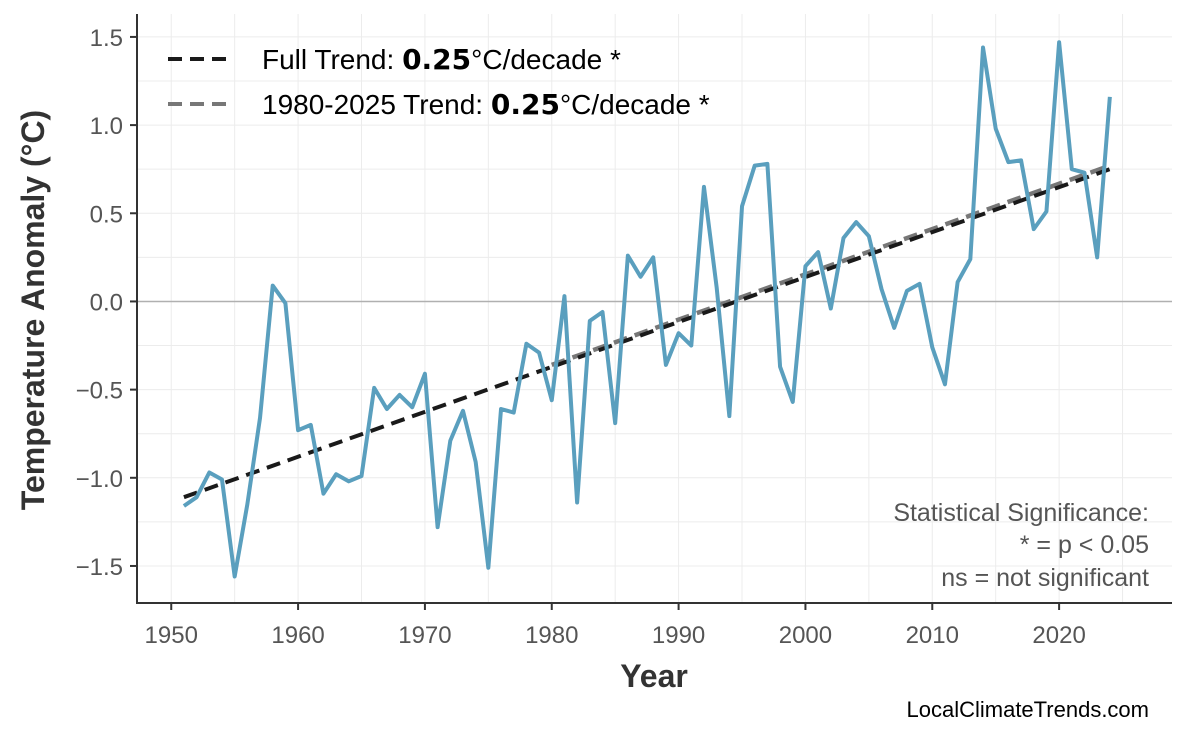 The image size is (1186, 742). Describe the element at coordinates (99, 479) in the screenshot. I see `y-tick-label: −1.0` at that location.